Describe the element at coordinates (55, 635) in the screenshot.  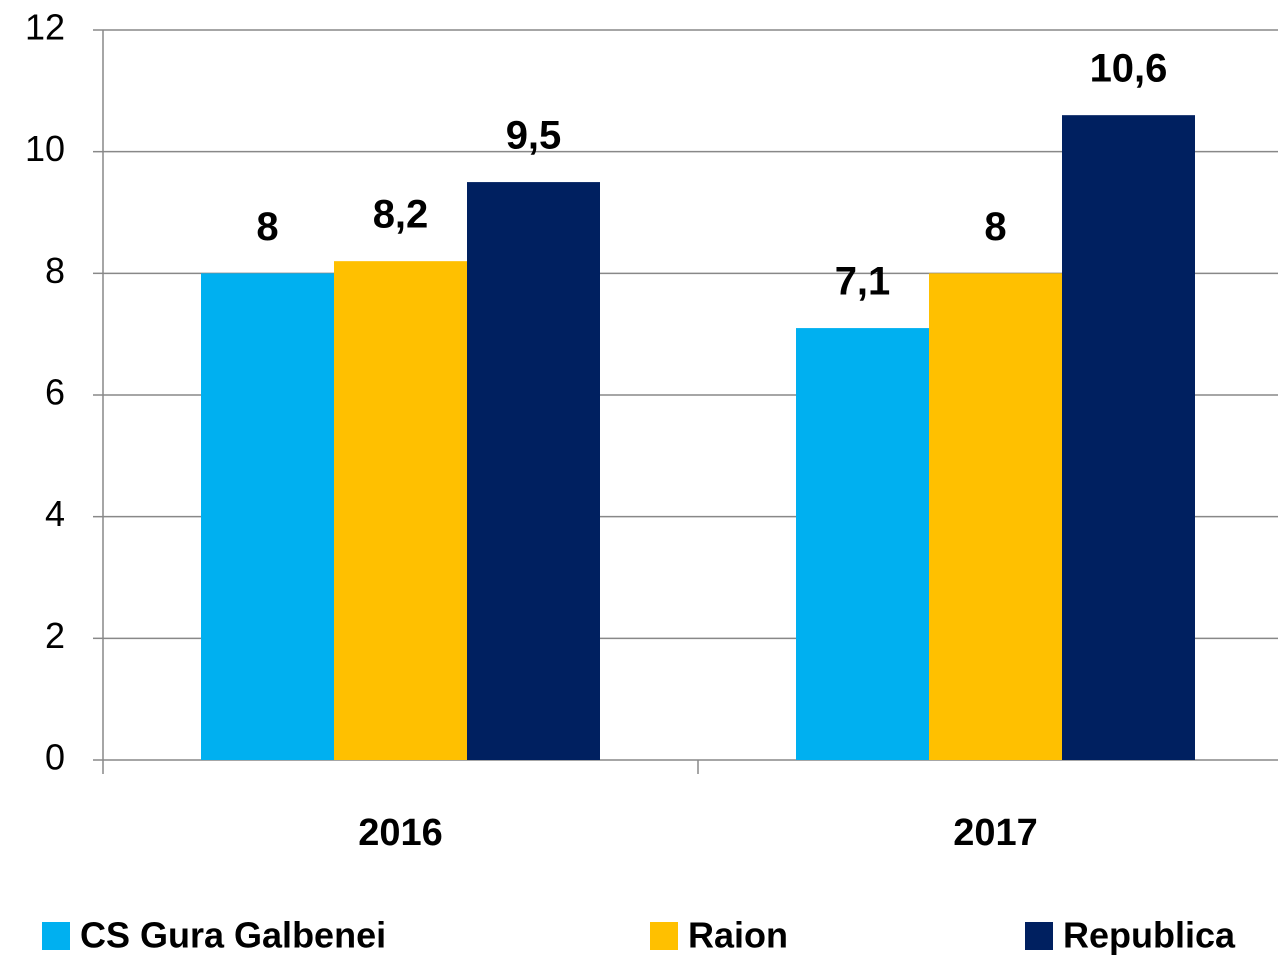
I see `y-tick-label: 2` at that location.